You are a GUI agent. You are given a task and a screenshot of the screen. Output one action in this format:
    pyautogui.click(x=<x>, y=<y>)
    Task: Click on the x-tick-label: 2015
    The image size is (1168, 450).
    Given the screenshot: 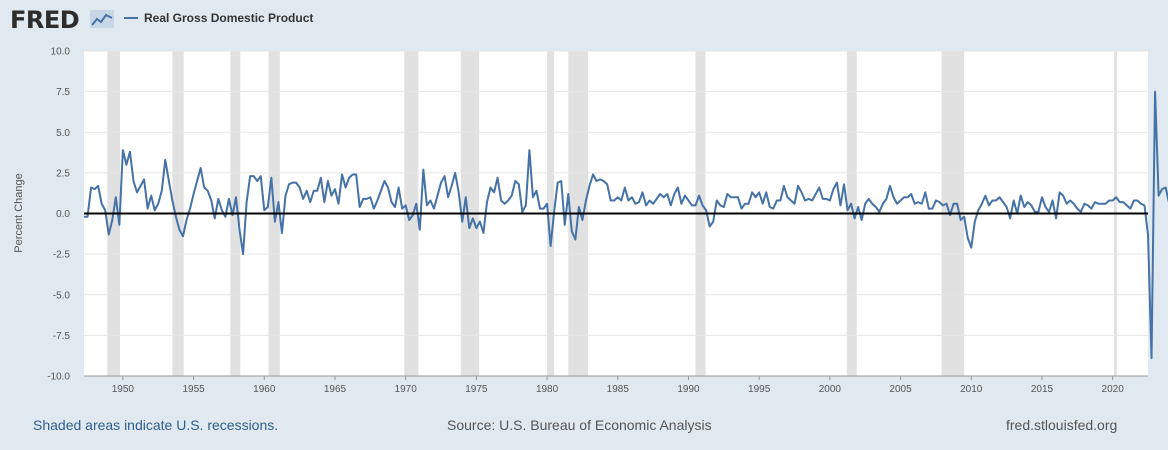 What is the action you would take?
    pyautogui.click(x=1042, y=389)
    